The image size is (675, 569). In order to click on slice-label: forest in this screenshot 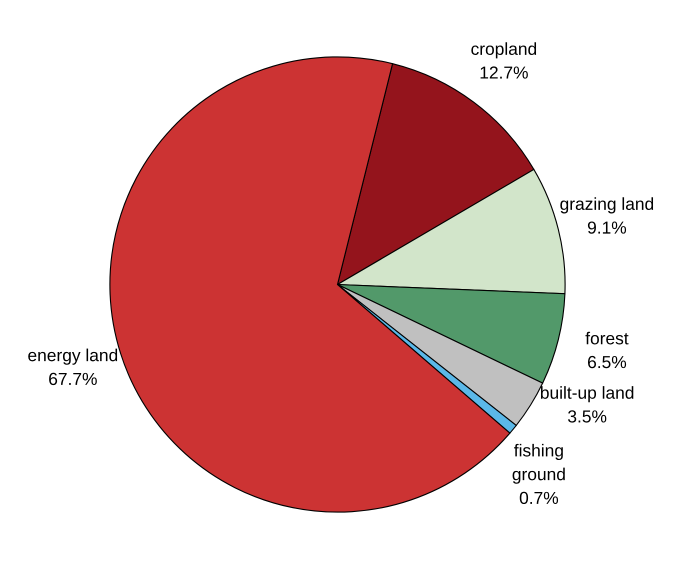, I will do `click(607, 338)`.